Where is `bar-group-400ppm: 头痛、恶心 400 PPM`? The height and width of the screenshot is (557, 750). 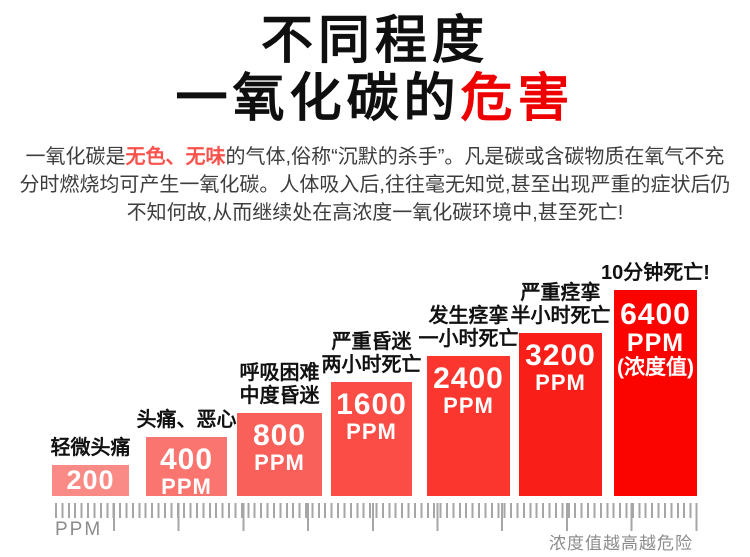 bar-group-400ppm: 头痛、恶心 400 PPM is located at coordinates (187, 454).